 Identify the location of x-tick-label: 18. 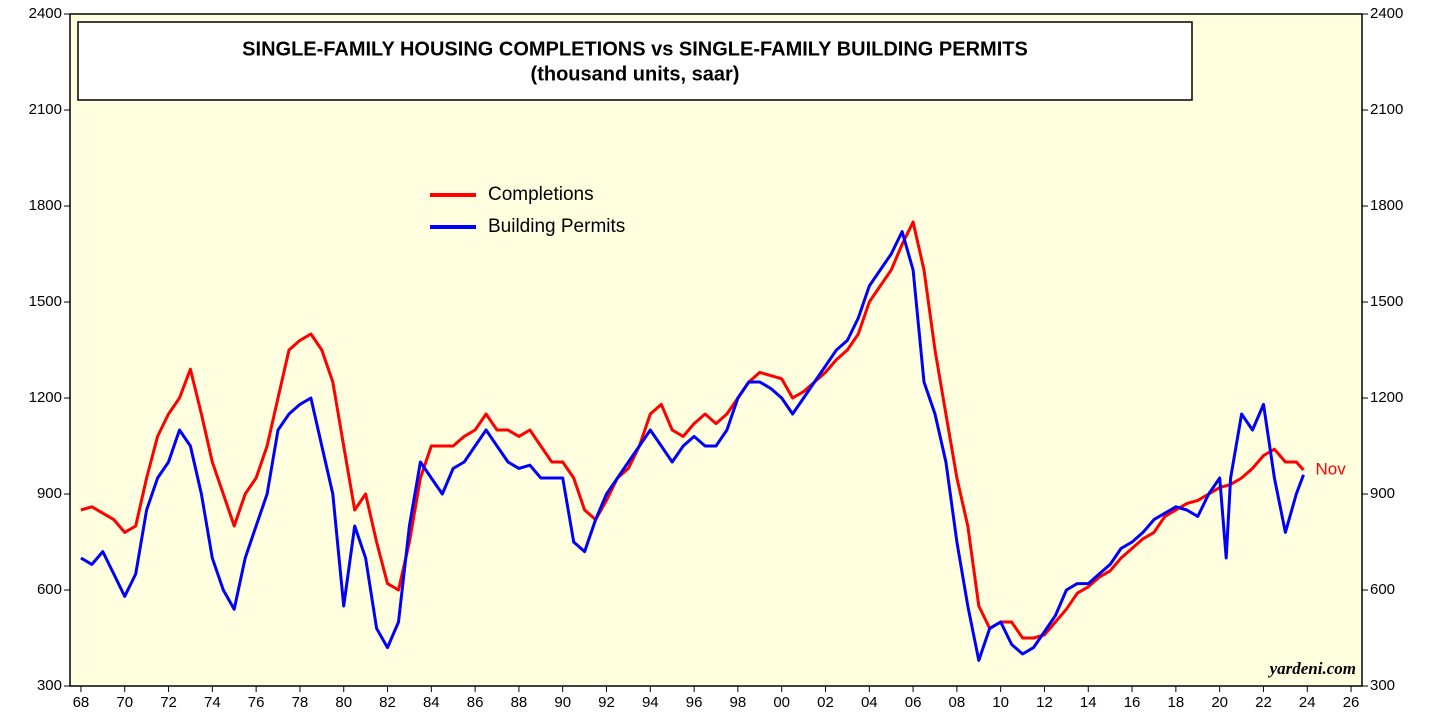
(1176, 702).